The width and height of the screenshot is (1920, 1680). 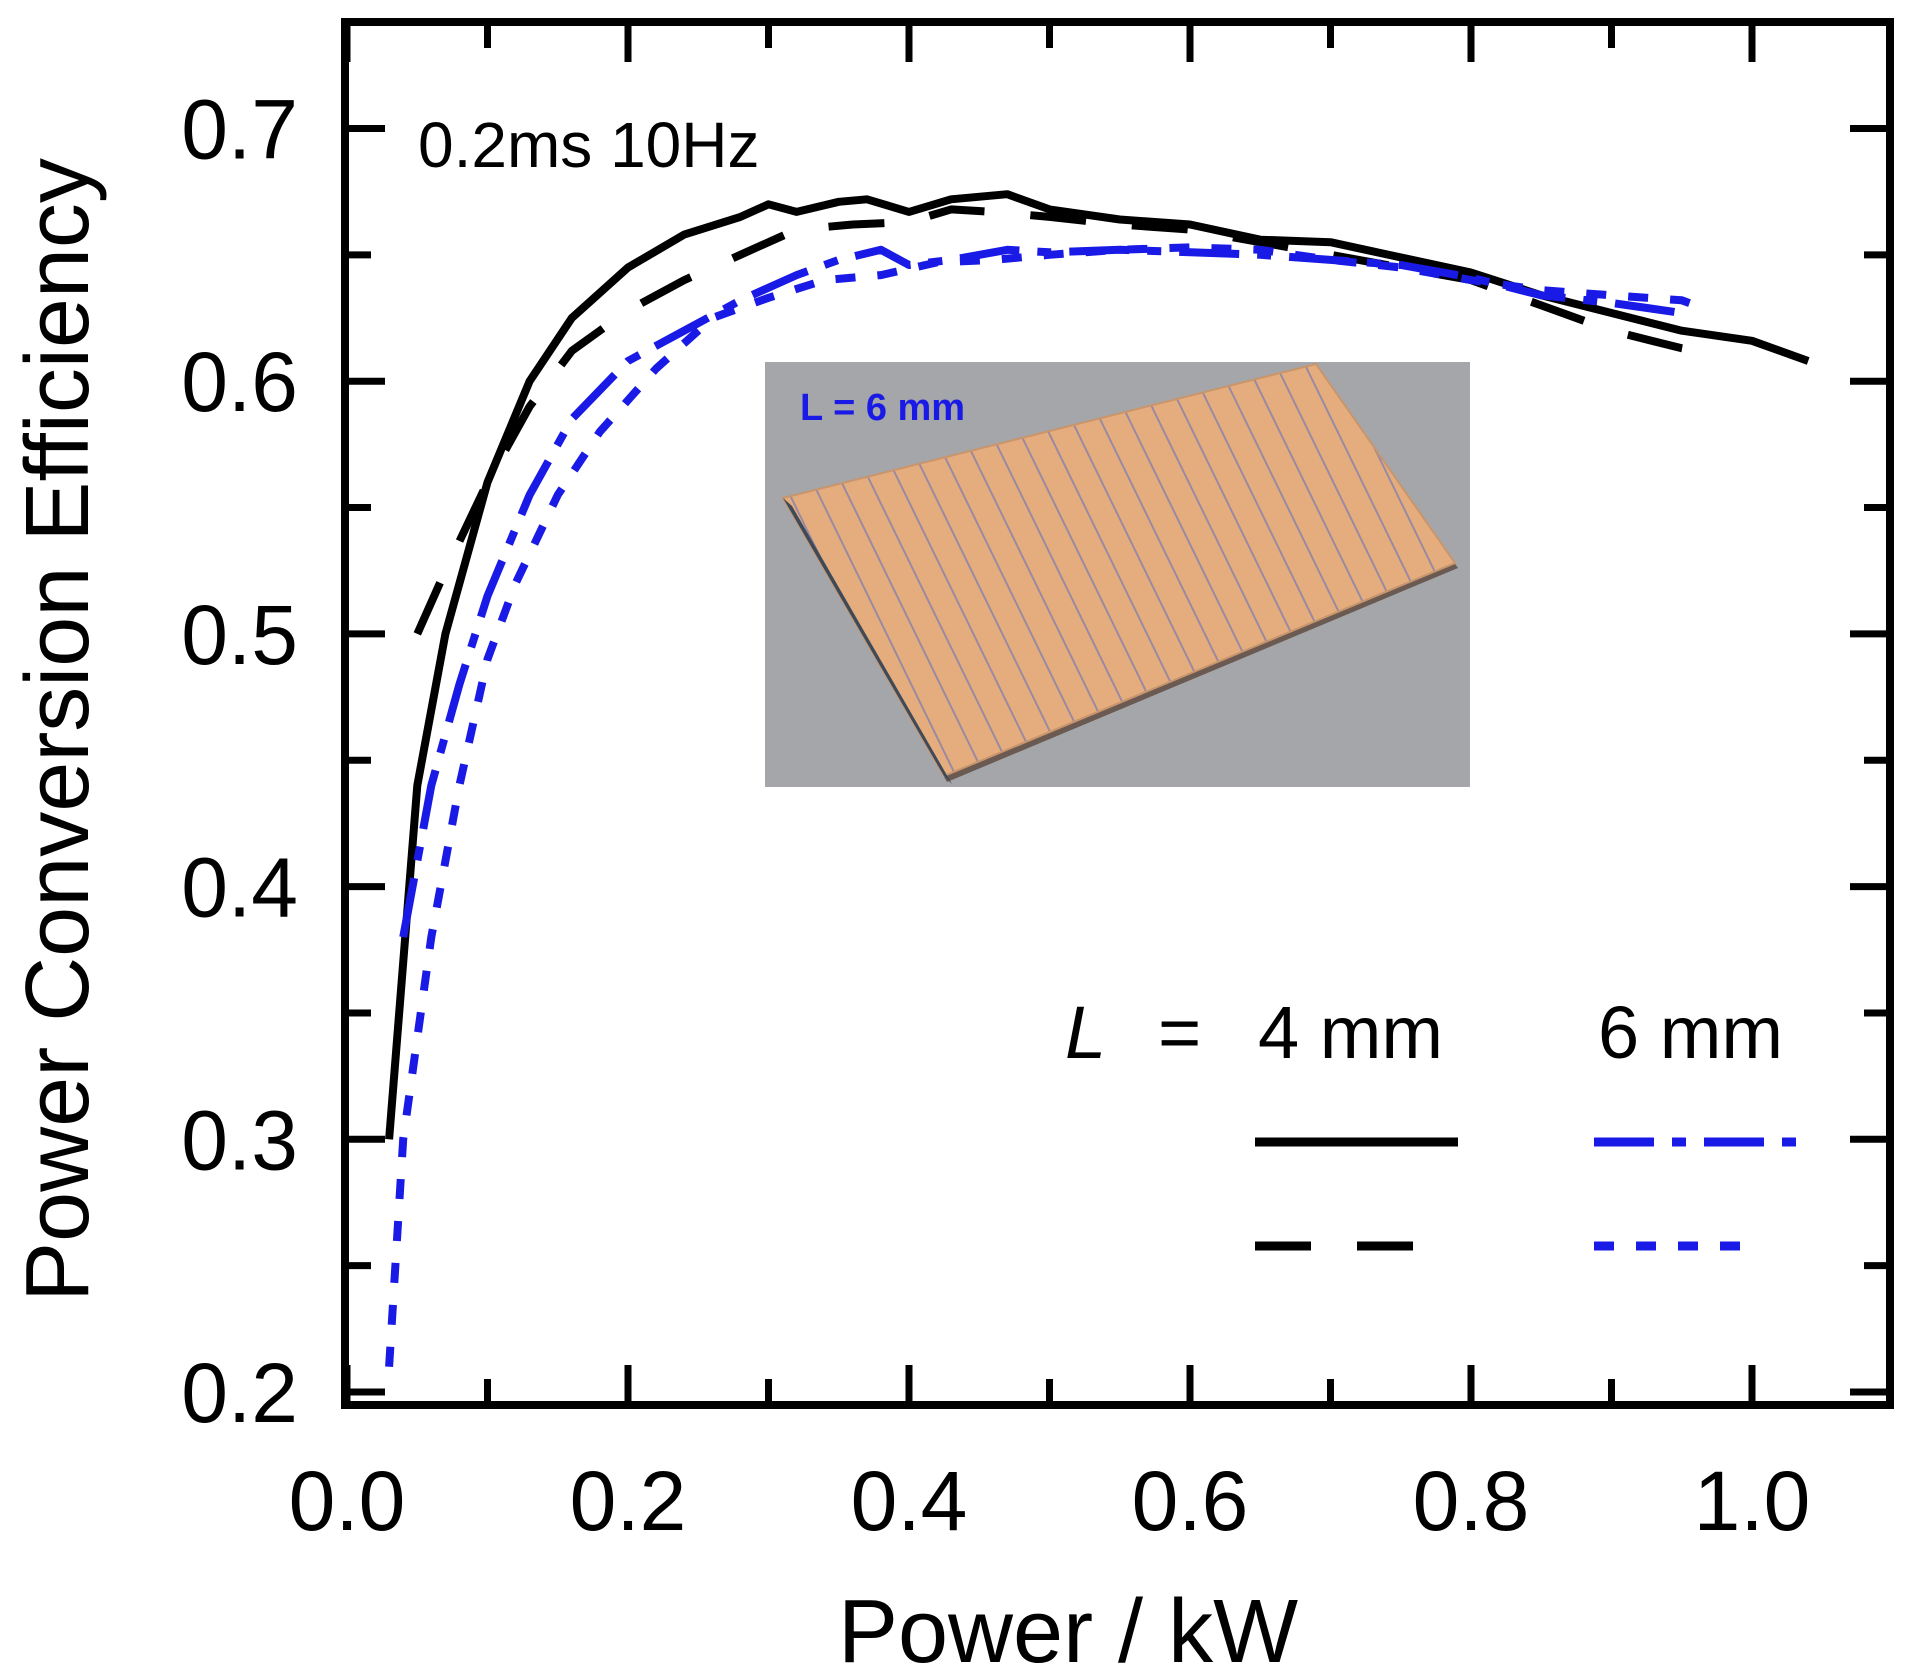 I want to click on y-tick-label: 0.2, so click(x=239, y=1393).